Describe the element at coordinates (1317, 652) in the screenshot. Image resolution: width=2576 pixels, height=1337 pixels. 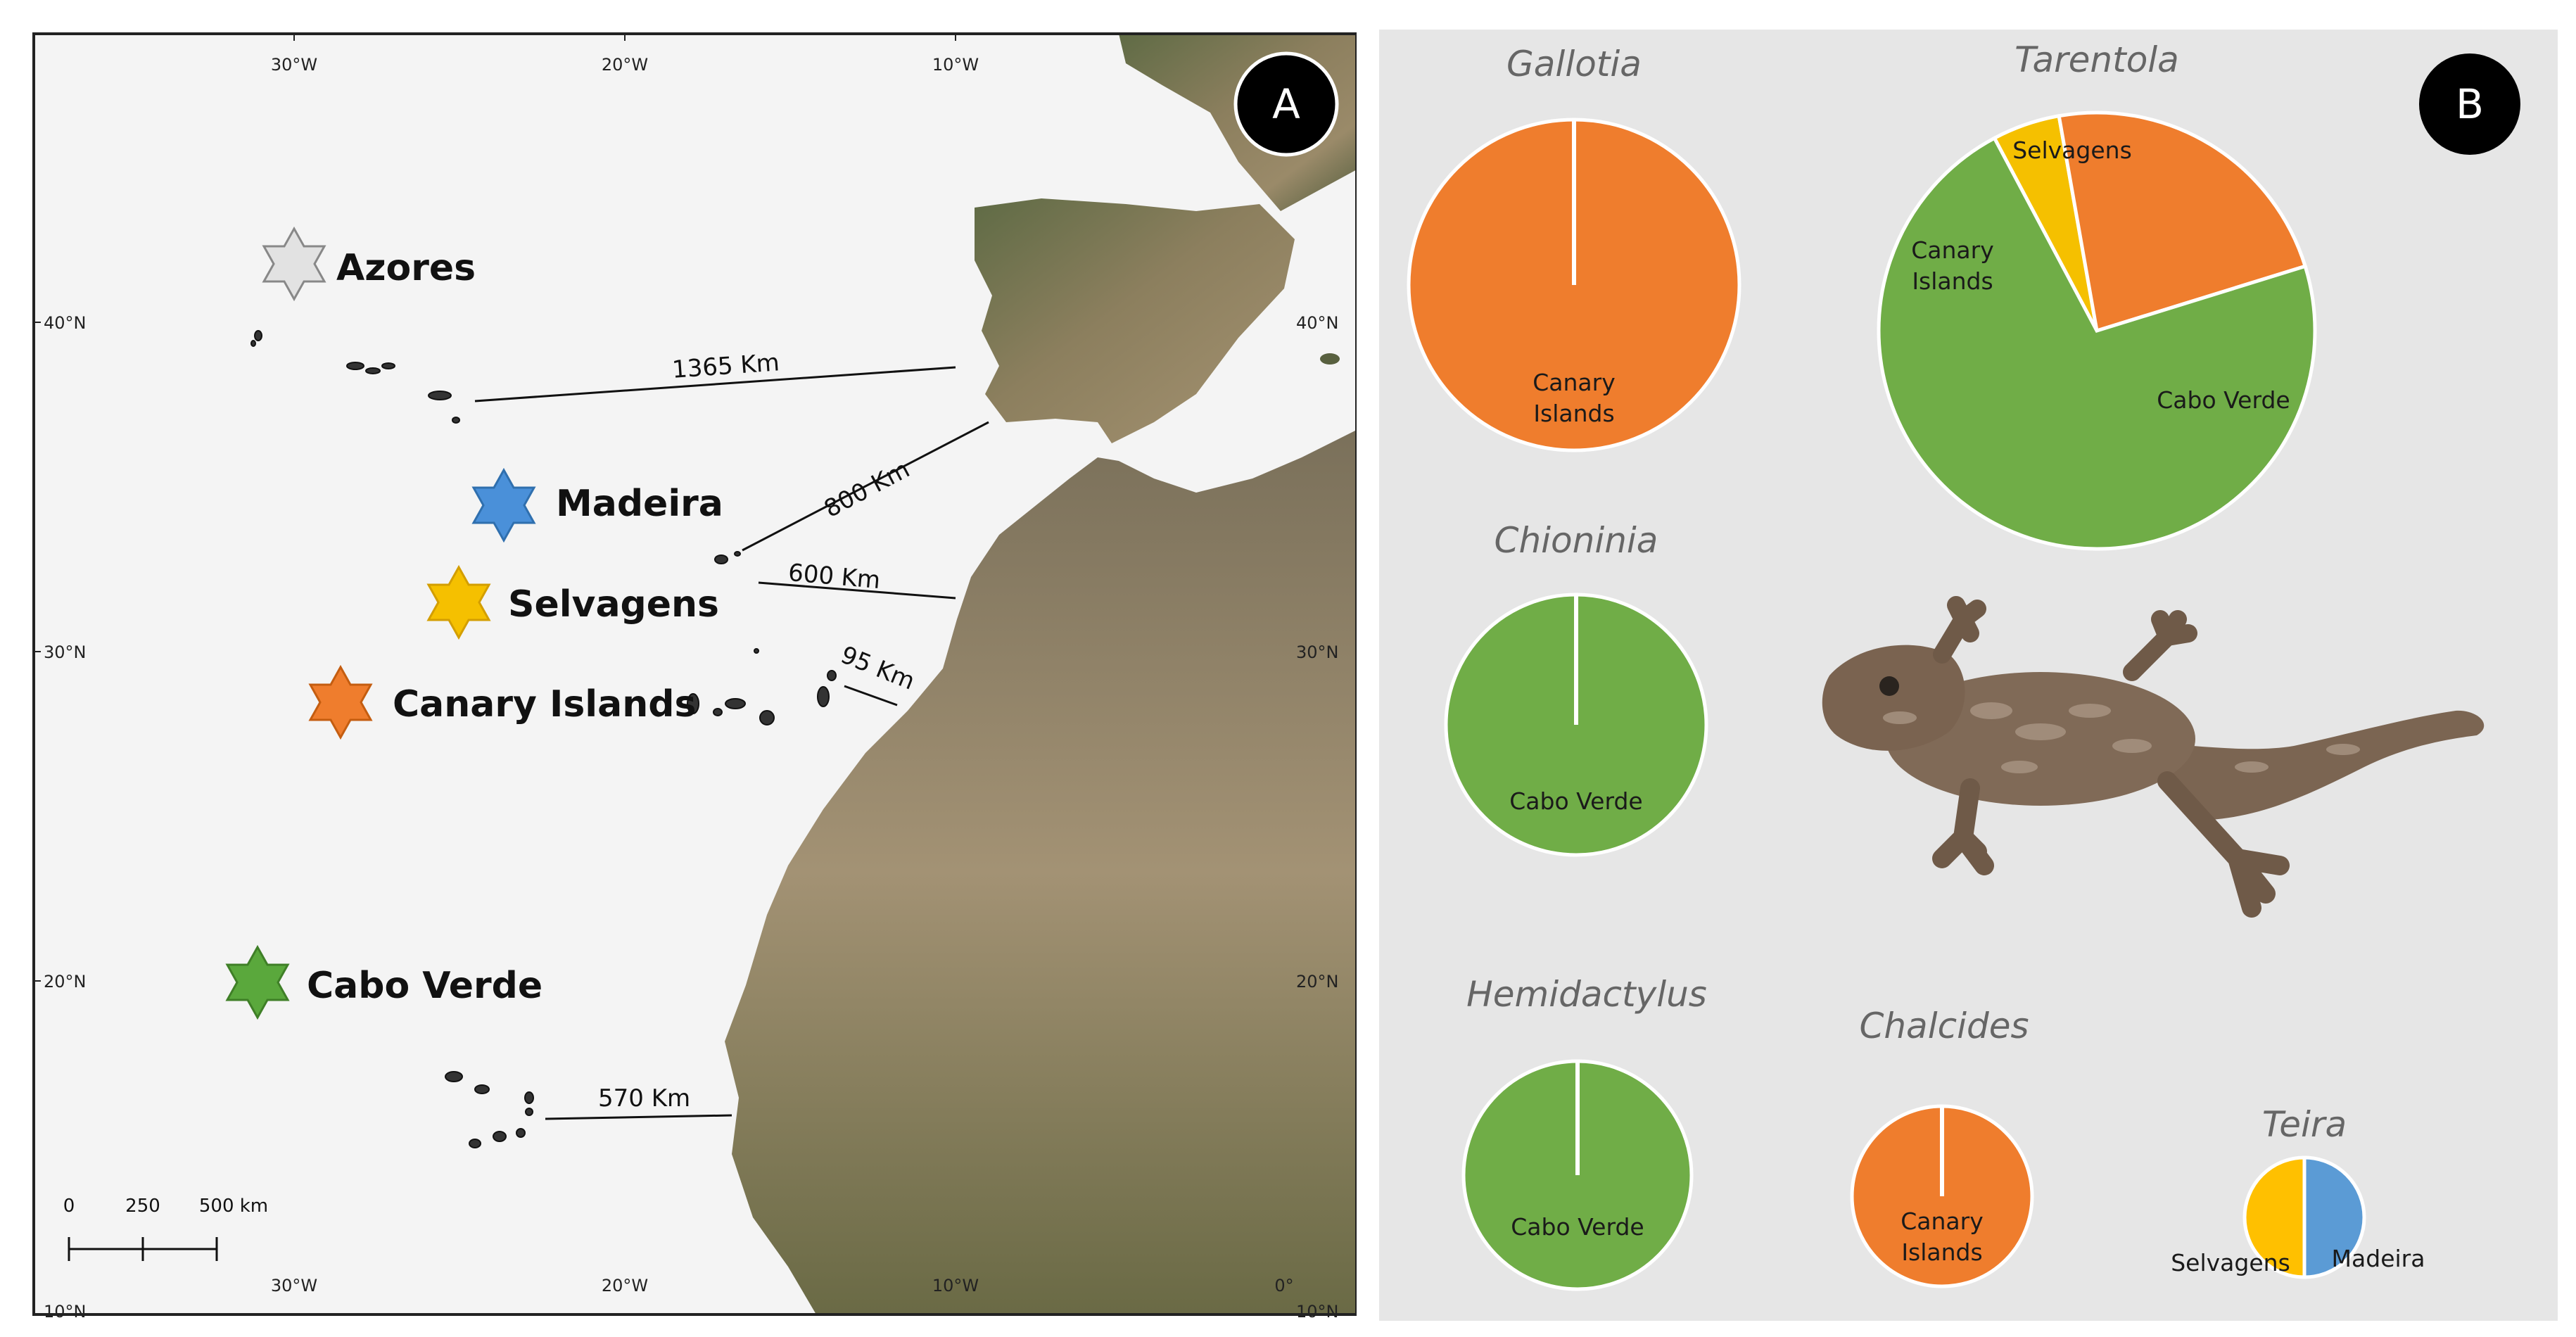
I see `lat-label-right: 30°N` at that location.